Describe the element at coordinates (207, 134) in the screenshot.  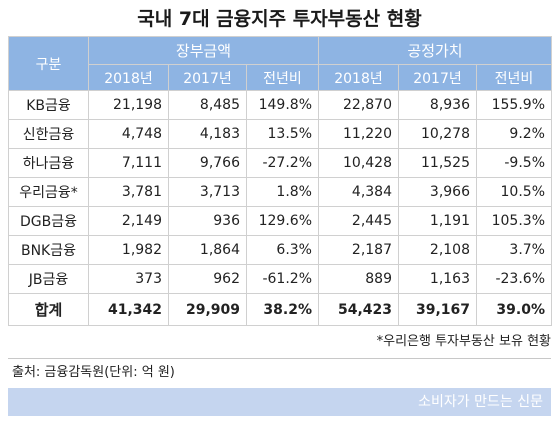
I see `cell: 4,183` at that location.